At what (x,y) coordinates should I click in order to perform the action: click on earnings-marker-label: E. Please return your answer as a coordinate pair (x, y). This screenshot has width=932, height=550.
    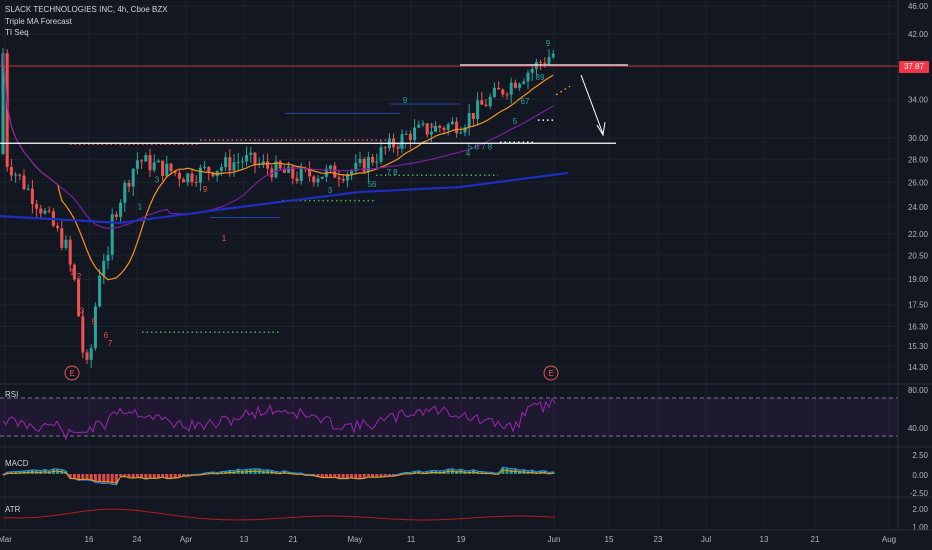
    Looking at the image, I should click on (550, 373).